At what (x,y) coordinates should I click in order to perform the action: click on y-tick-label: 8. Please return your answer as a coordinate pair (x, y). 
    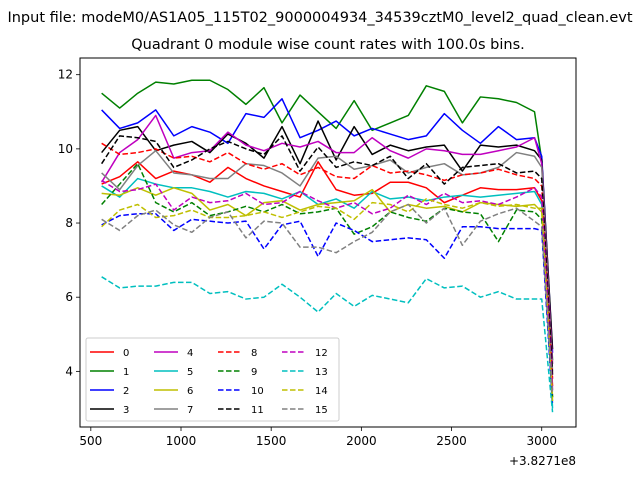
    Looking at the image, I should click on (69, 223).